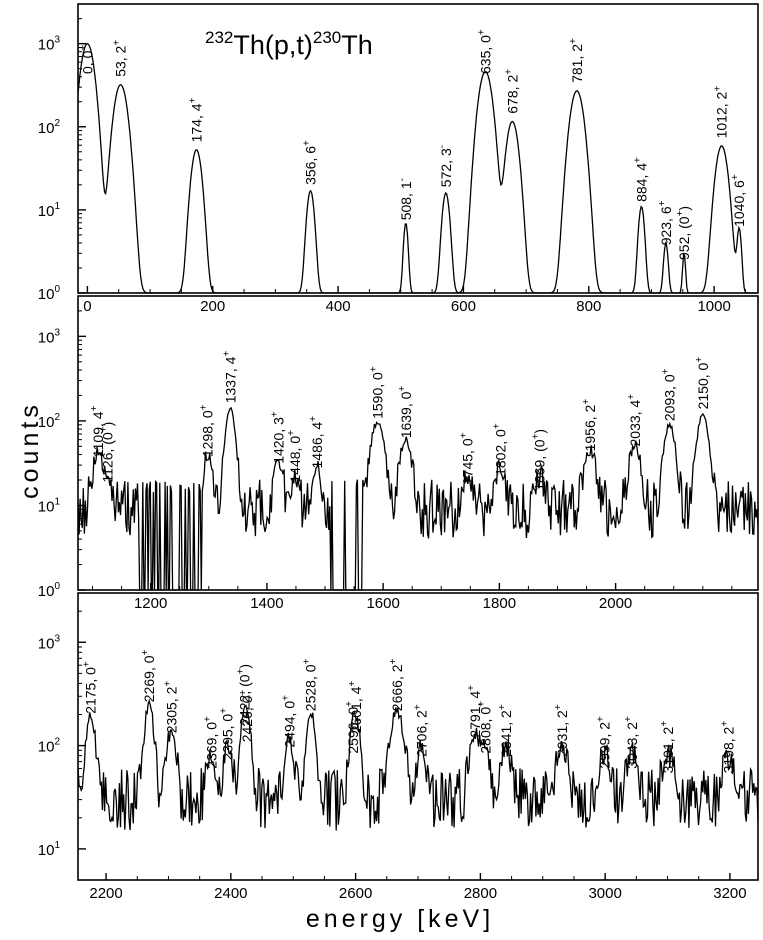 The height and width of the screenshot is (940, 763). I want to click on reaction-target-mass: 232, so click(219, 37).